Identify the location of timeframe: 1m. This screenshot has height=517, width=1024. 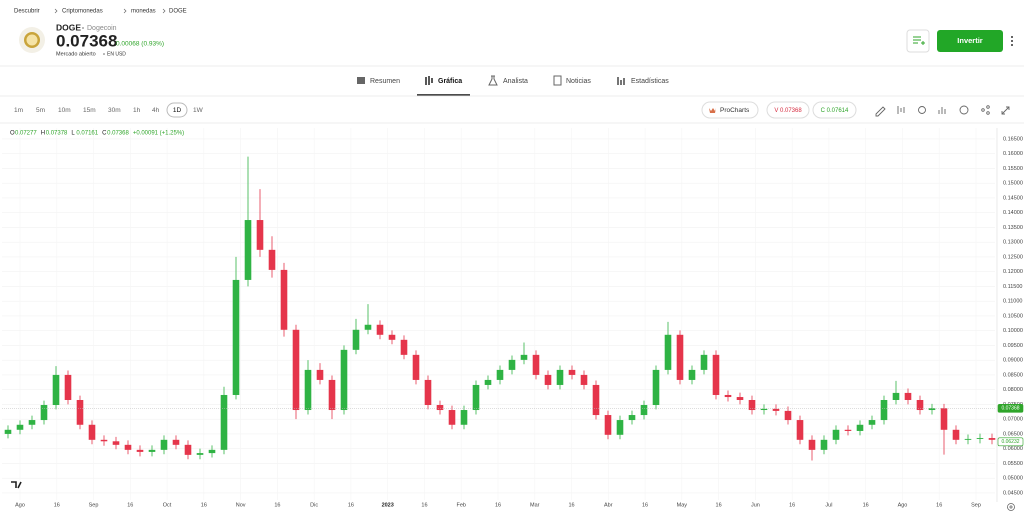
(18, 110).